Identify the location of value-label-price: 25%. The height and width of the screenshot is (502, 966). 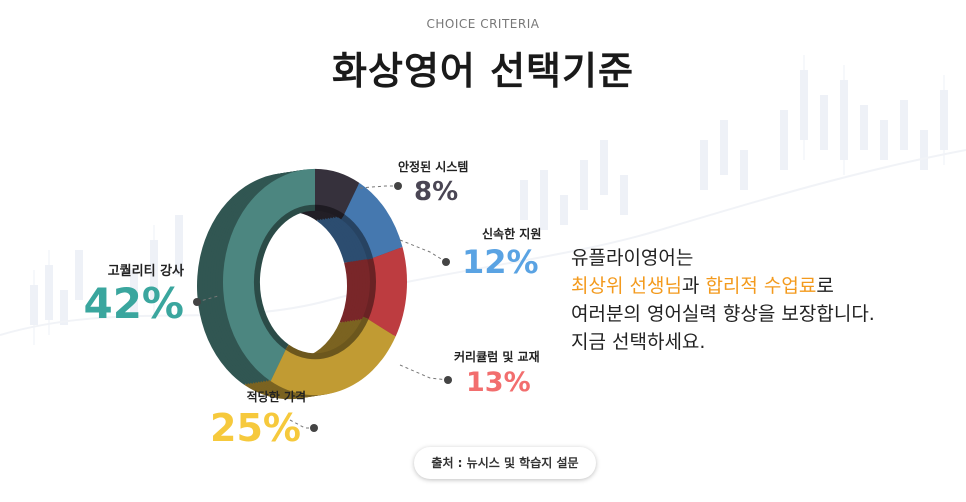
(255, 428).